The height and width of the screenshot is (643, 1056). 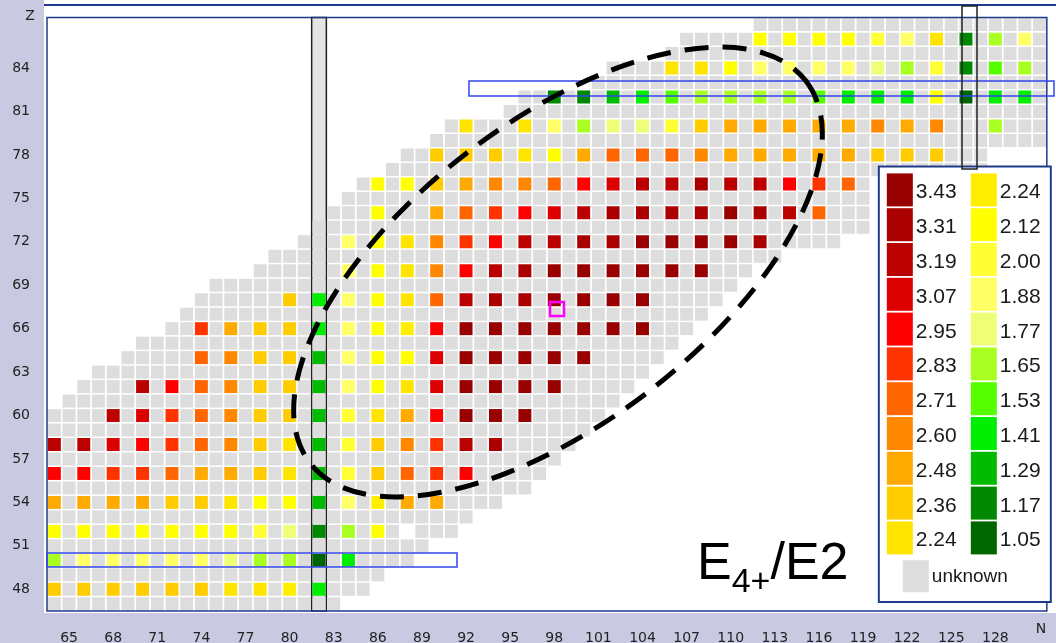 I want to click on y-tick-label: 69, so click(x=21, y=283).